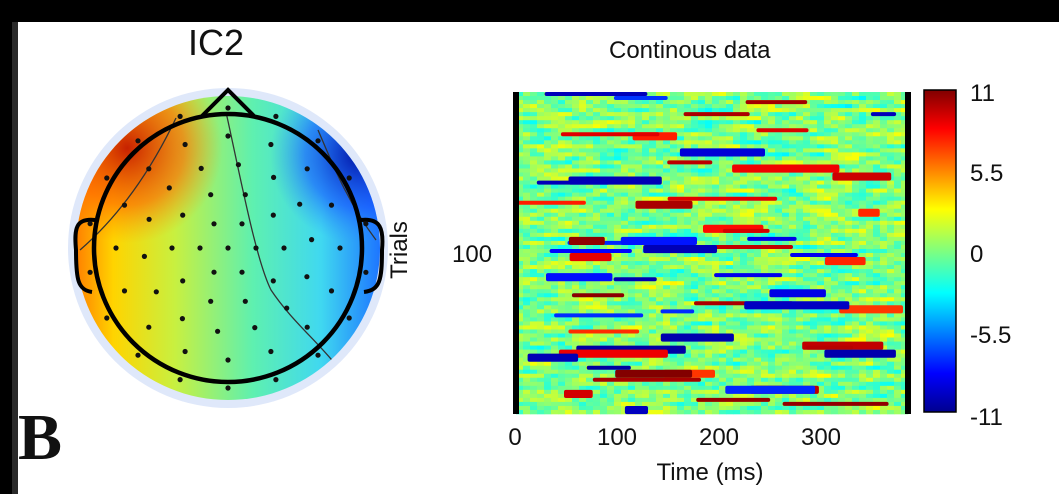  I want to click on panel-letter: B, so click(40, 437).